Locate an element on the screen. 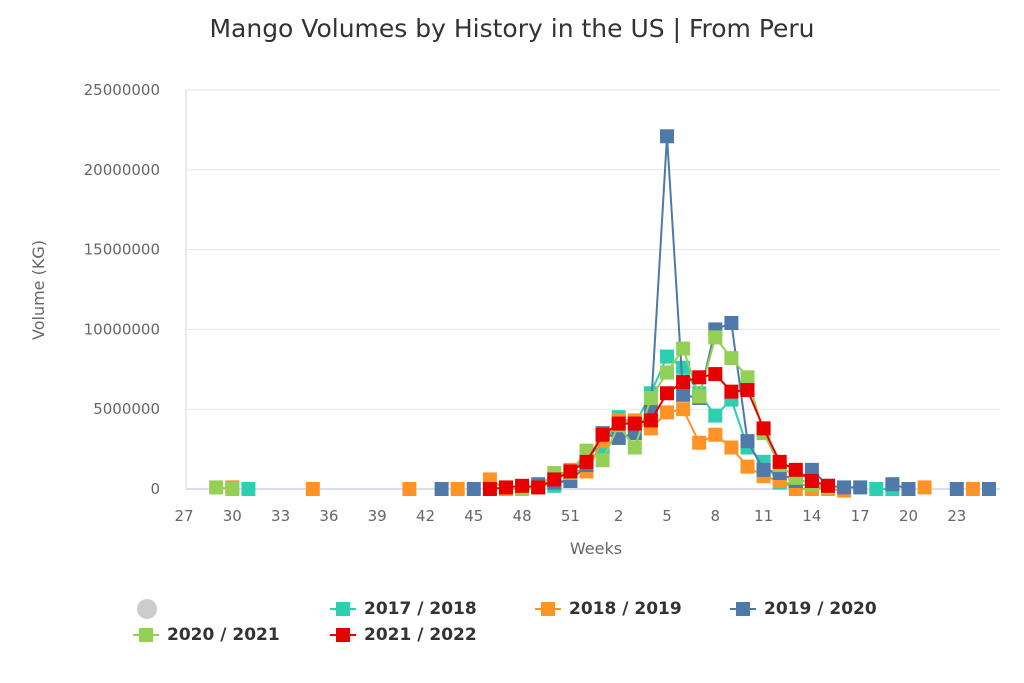 This screenshot has width=1024, height=683. legend-item: 2019 / 2020 is located at coordinates (803, 609).